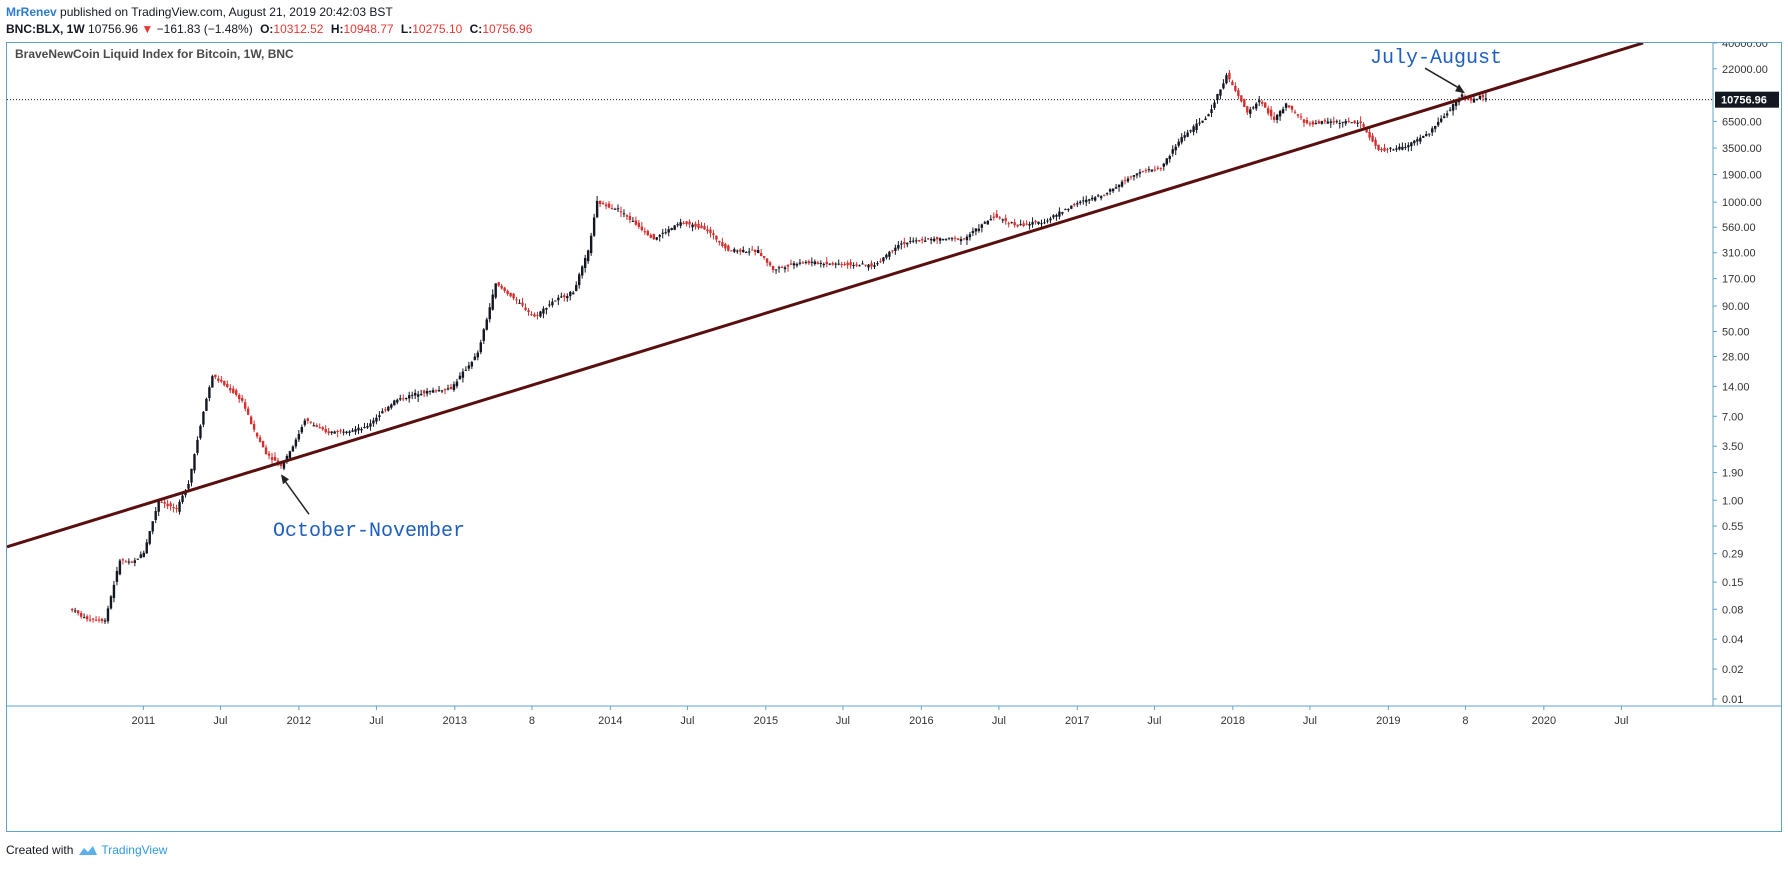  Describe the element at coordinates (40, 850) in the screenshot. I see `created-with-text: Created with` at that location.